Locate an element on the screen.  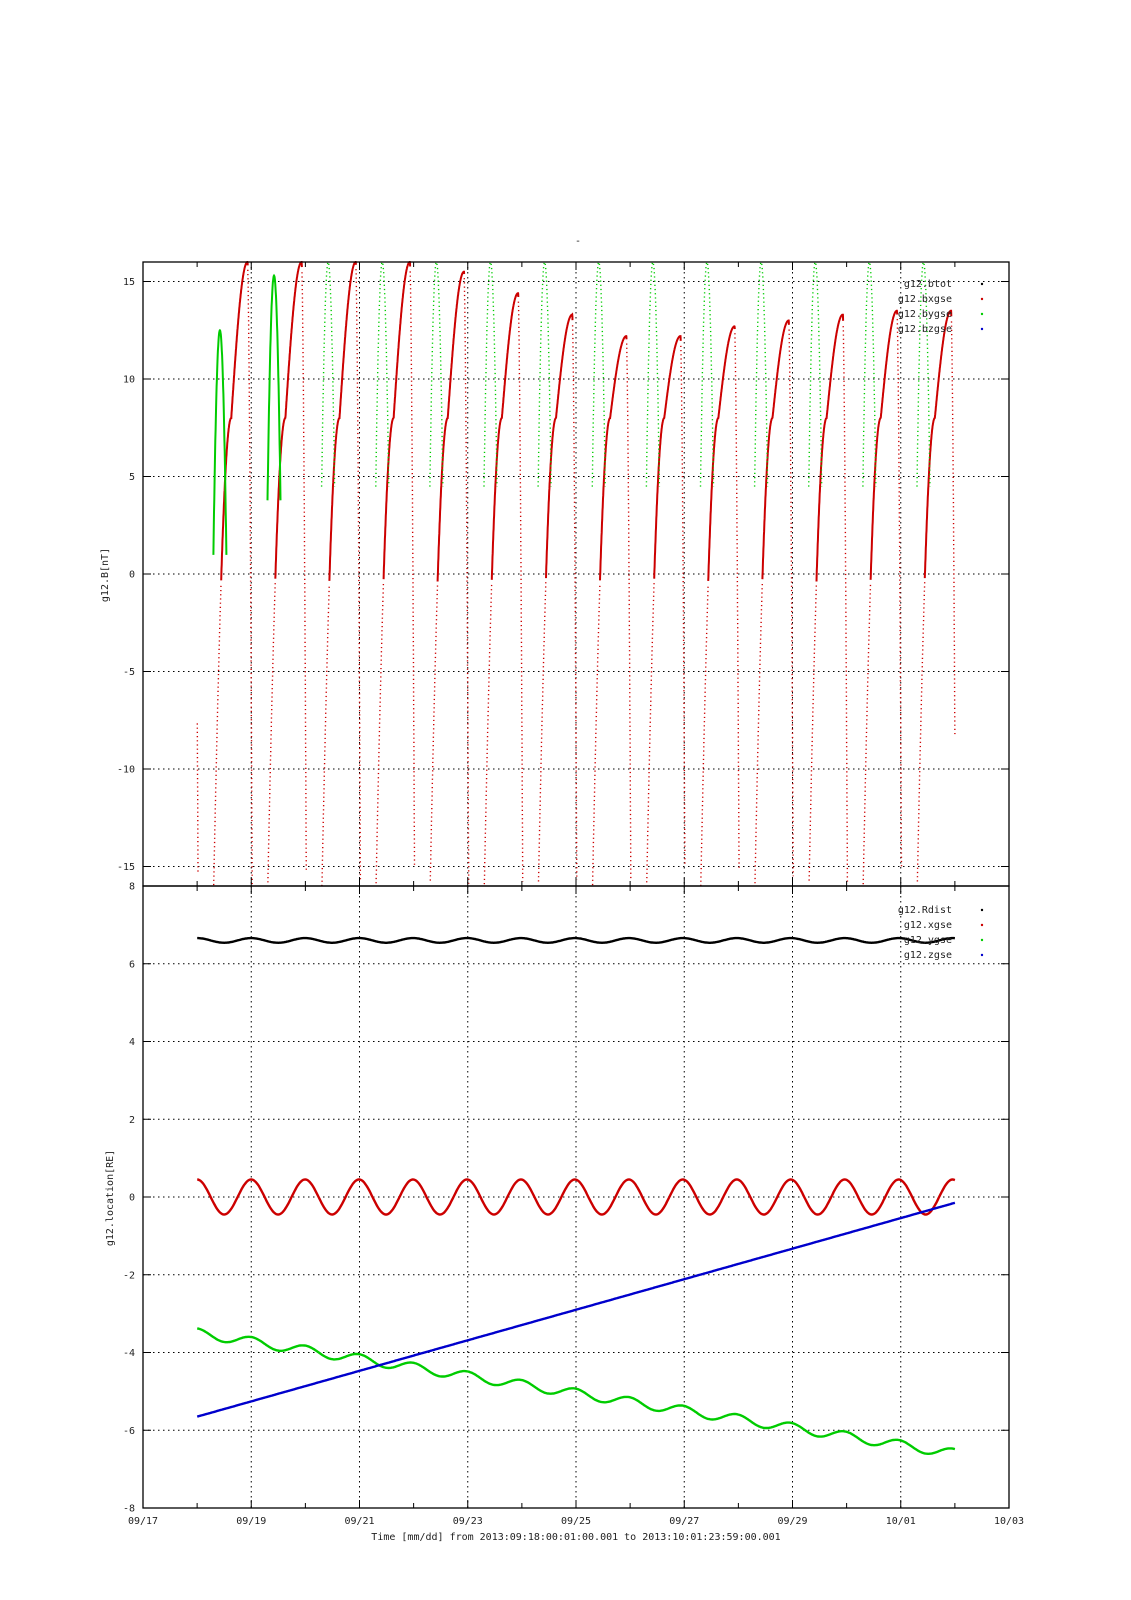
y-tick-label: -10 is located at coordinates (126, 770).